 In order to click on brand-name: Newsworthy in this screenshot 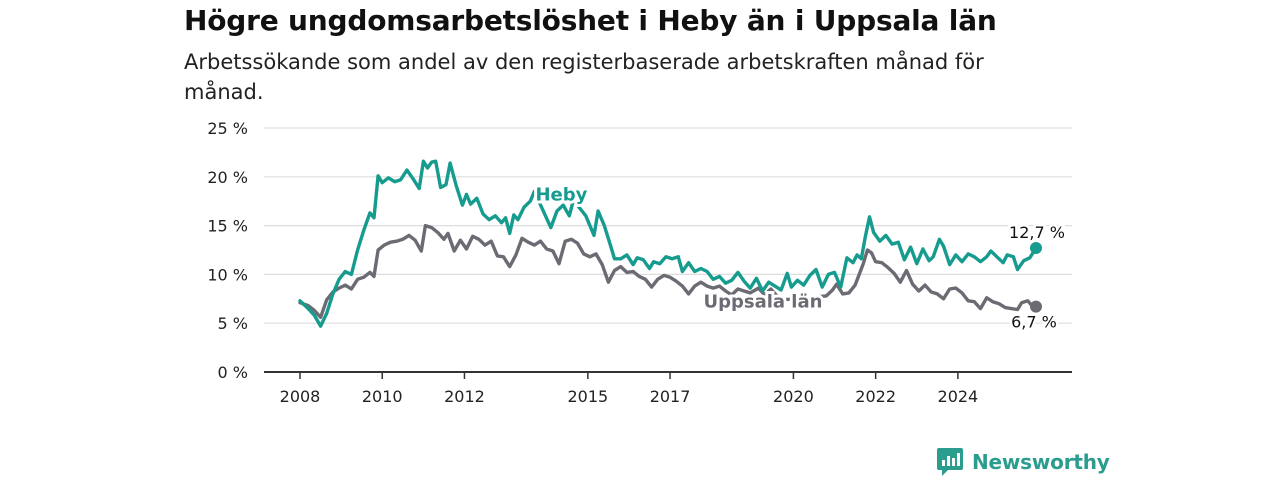, I will do `click(1041, 462)`.